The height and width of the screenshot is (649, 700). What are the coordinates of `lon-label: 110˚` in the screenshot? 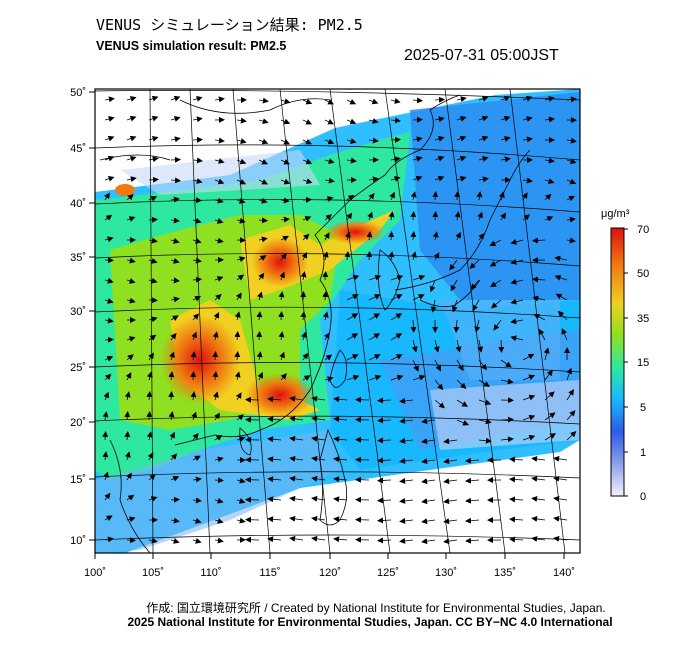 It's located at (210, 573).